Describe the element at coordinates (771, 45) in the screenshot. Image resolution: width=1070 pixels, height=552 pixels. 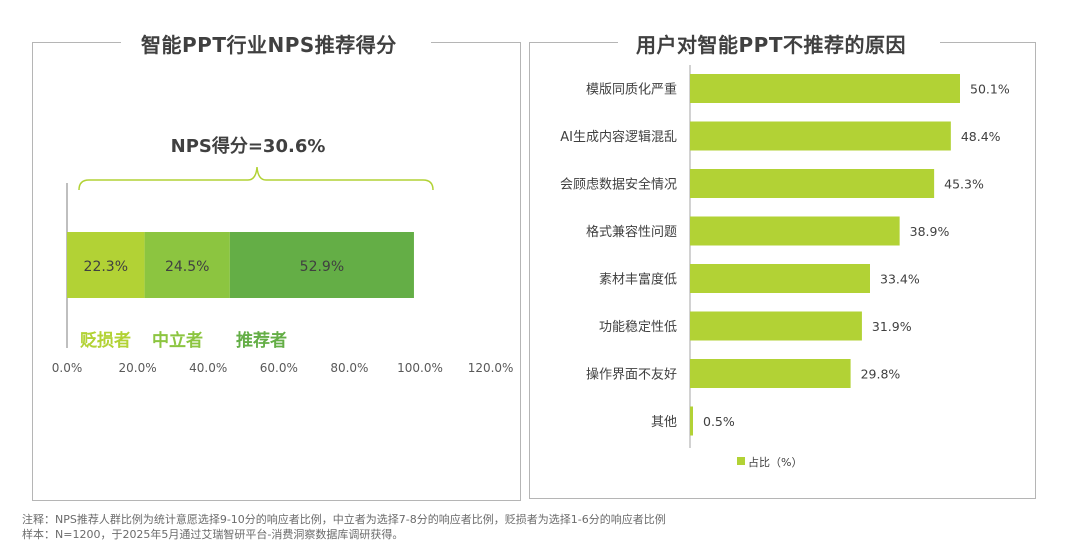
I see `reasons-panel-title: 用户对智能PPT不推荐的原因` at that location.